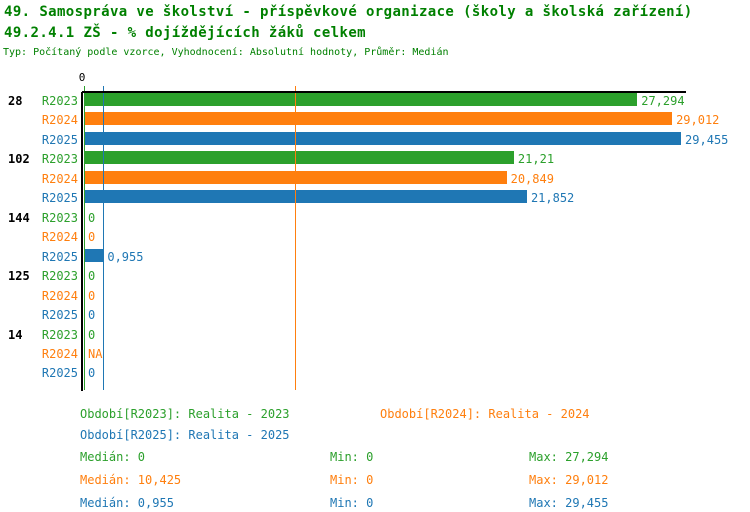  I want to click on stat-max-r2025: Max: 29,455, so click(569, 503).